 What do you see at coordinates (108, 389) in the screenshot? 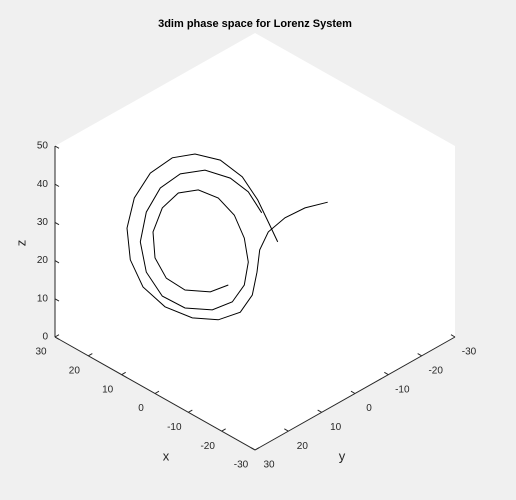
I see `x-tick-label: 10` at bounding box center [108, 389].